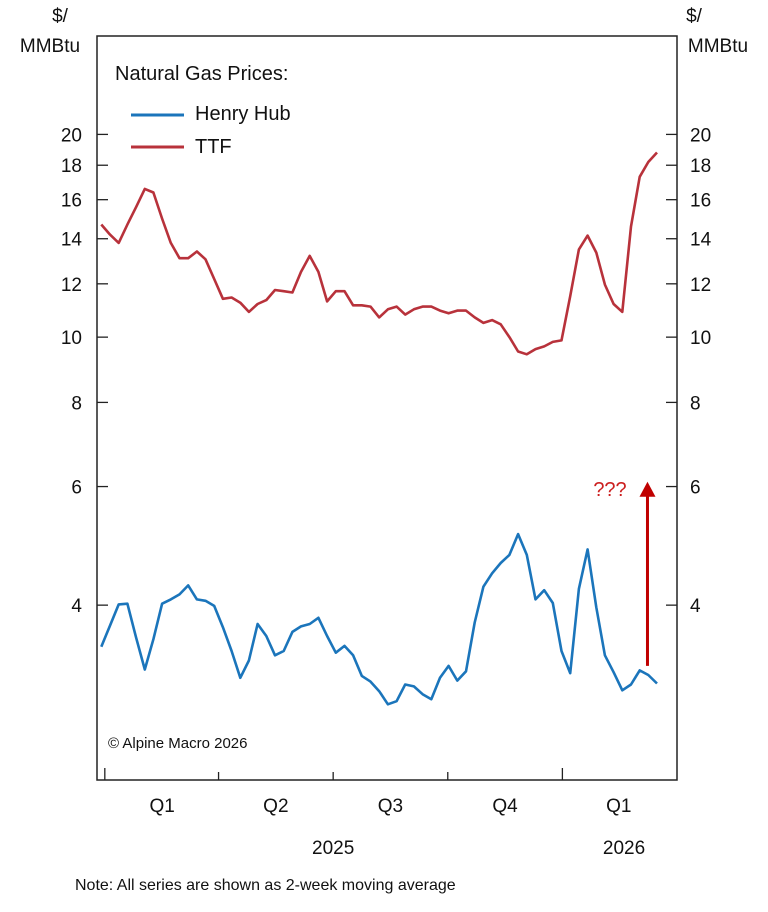  What do you see at coordinates (71, 166) in the screenshot?
I see `y-tick-label-left: 18` at bounding box center [71, 166].